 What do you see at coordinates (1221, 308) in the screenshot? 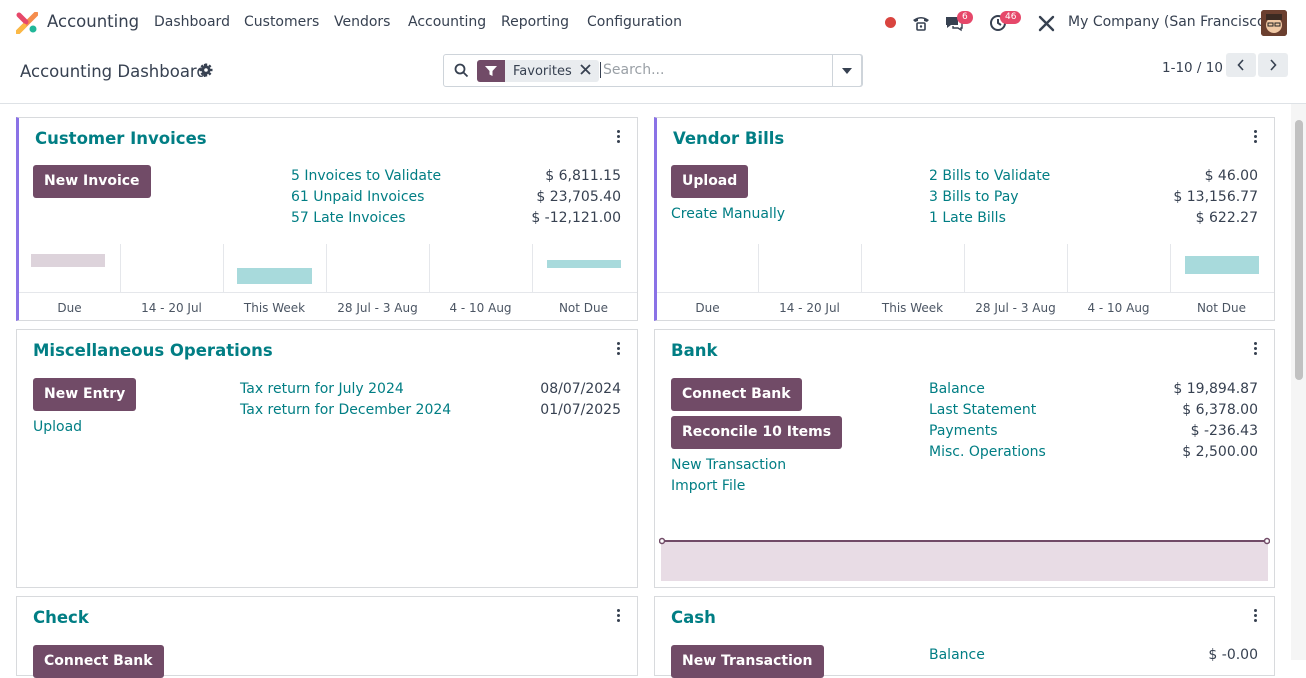
I see `graph-label: Not Due` at bounding box center [1221, 308].